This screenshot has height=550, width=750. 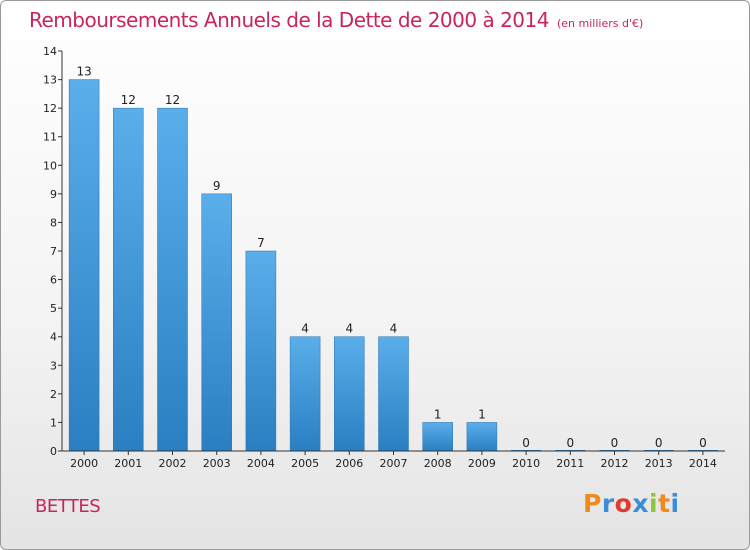 What do you see at coordinates (68, 506) in the screenshot?
I see `commune-name: BETTES` at bounding box center [68, 506].